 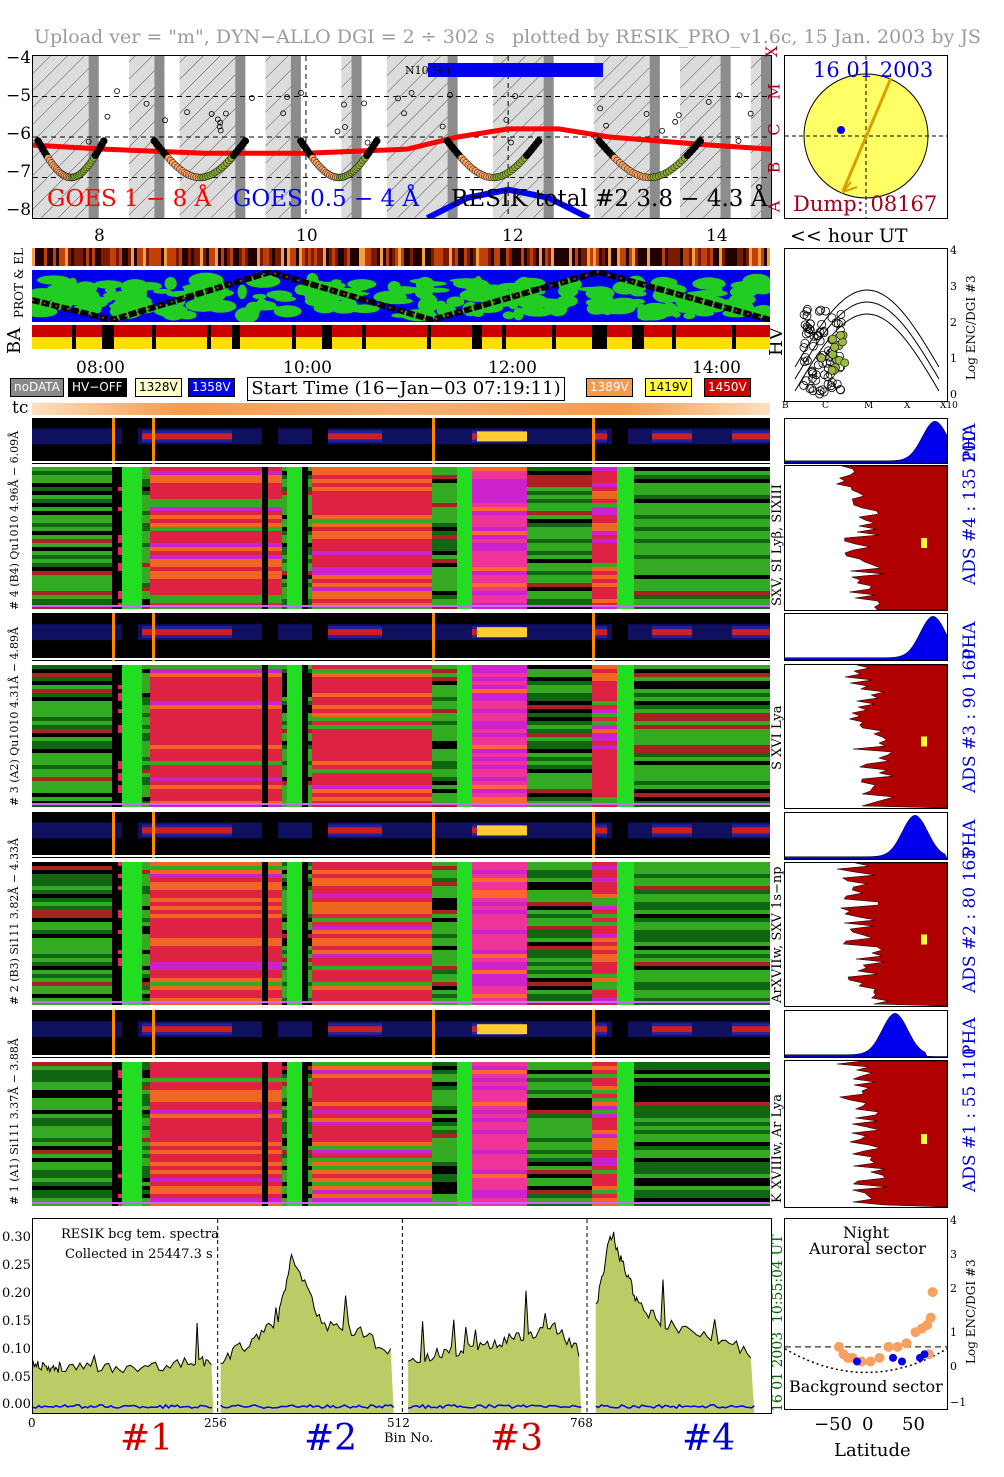 I want to click on scatter-point-green, so click(x=833, y=354).